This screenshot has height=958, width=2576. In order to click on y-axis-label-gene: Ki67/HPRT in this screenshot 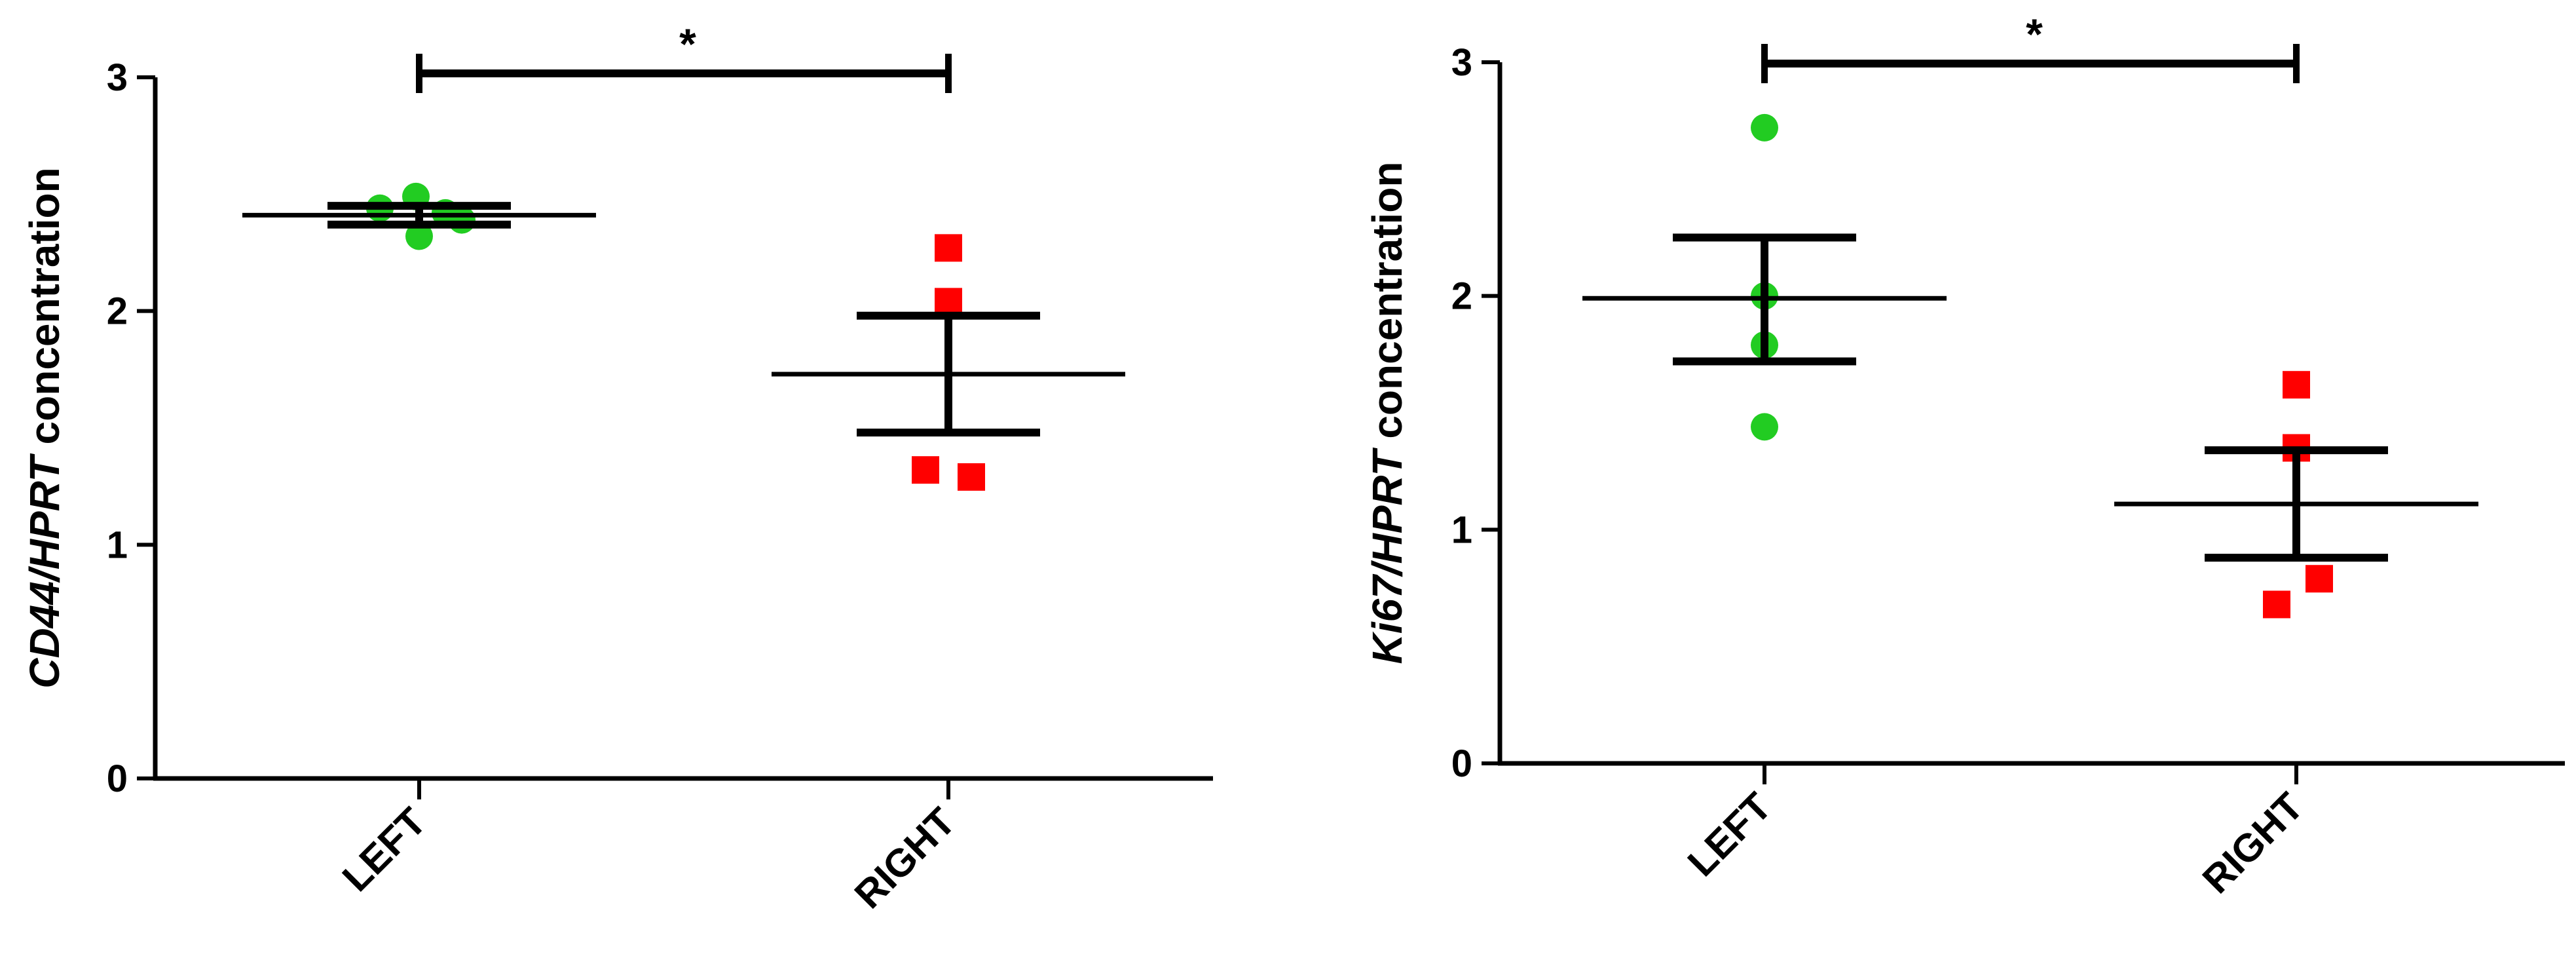, I will do `click(1387, 556)`.